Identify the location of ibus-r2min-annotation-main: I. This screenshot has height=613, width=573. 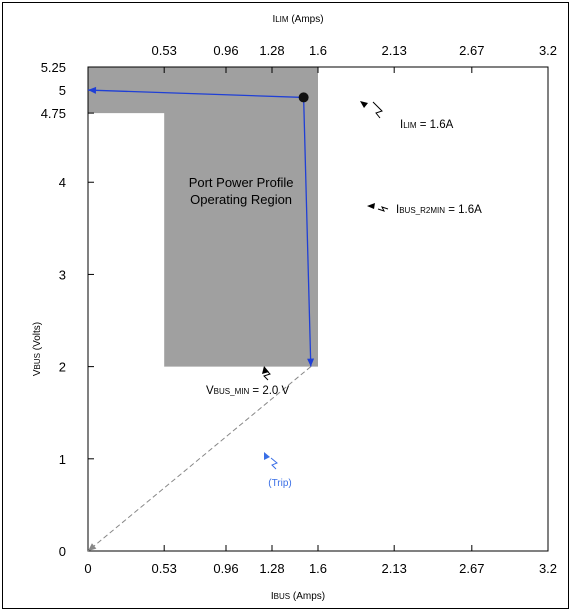
(397, 210).